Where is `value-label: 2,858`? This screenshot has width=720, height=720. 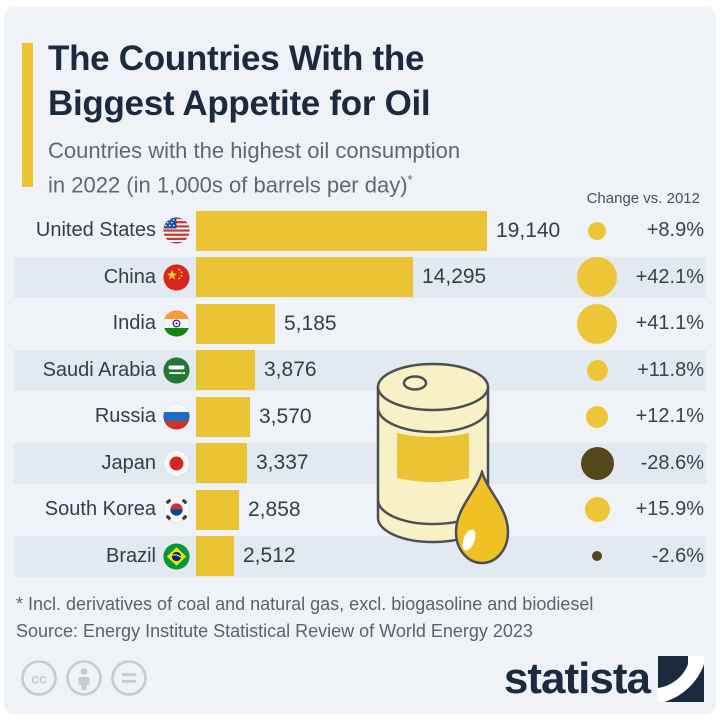 value-label: 2,858 is located at coordinates (274, 509).